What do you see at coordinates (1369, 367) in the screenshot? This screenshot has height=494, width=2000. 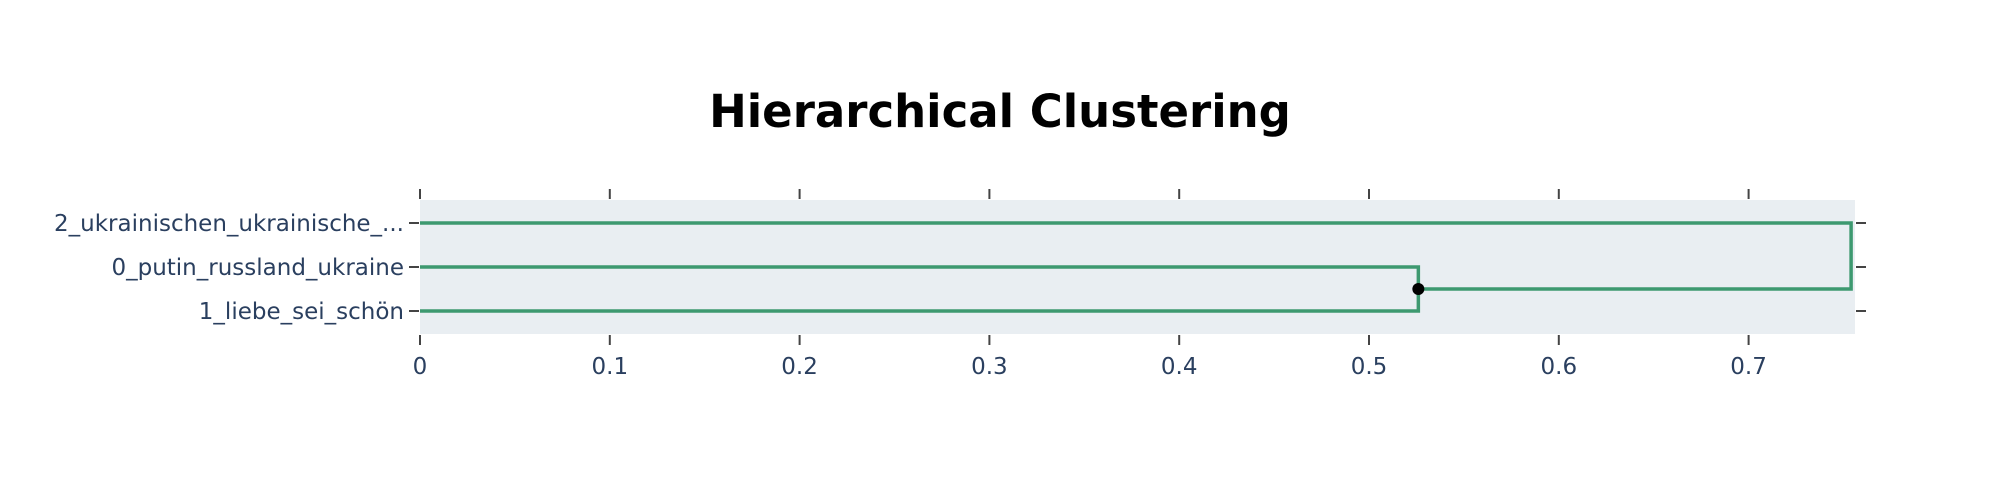 I see `x-tick-label: 0.5` at bounding box center [1369, 367].